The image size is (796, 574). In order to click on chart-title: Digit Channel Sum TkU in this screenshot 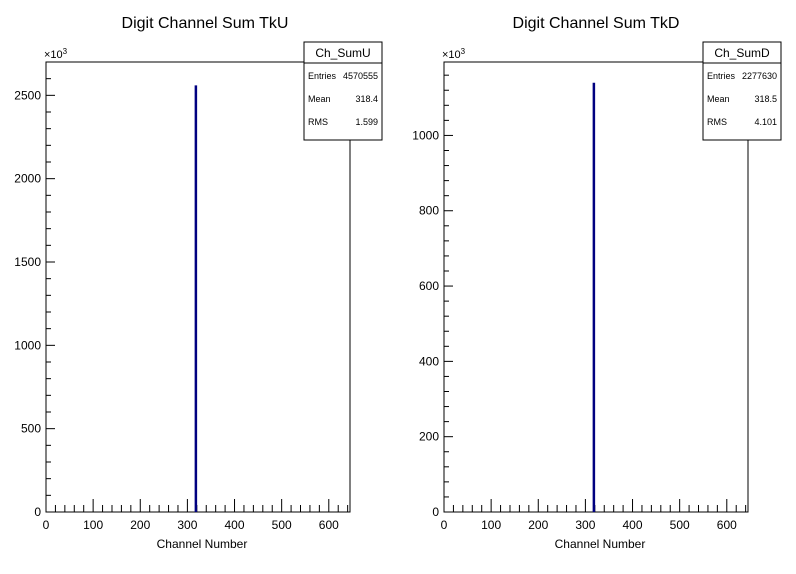, I will do `click(205, 23)`.